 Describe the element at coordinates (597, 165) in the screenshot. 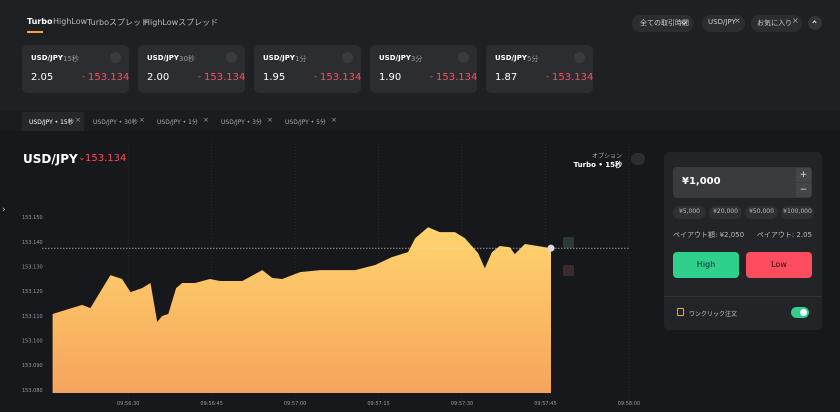

I see `option-name: Turbo • 15秒` at that location.